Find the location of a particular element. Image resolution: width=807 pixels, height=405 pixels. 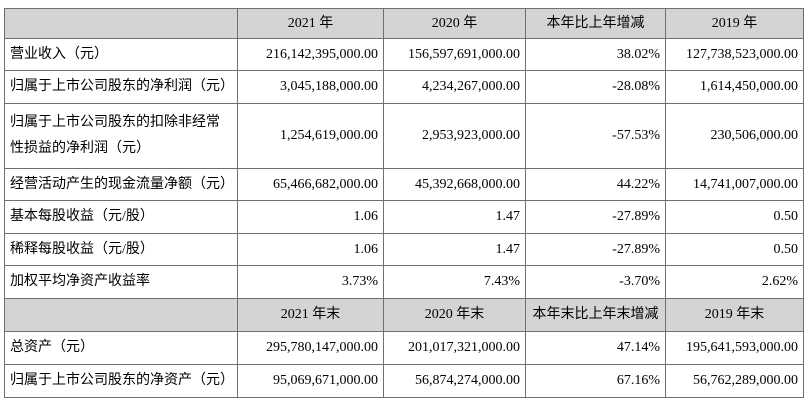

row-label-cell: 稀释每股收益（元/股） is located at coordinates (121, 249).